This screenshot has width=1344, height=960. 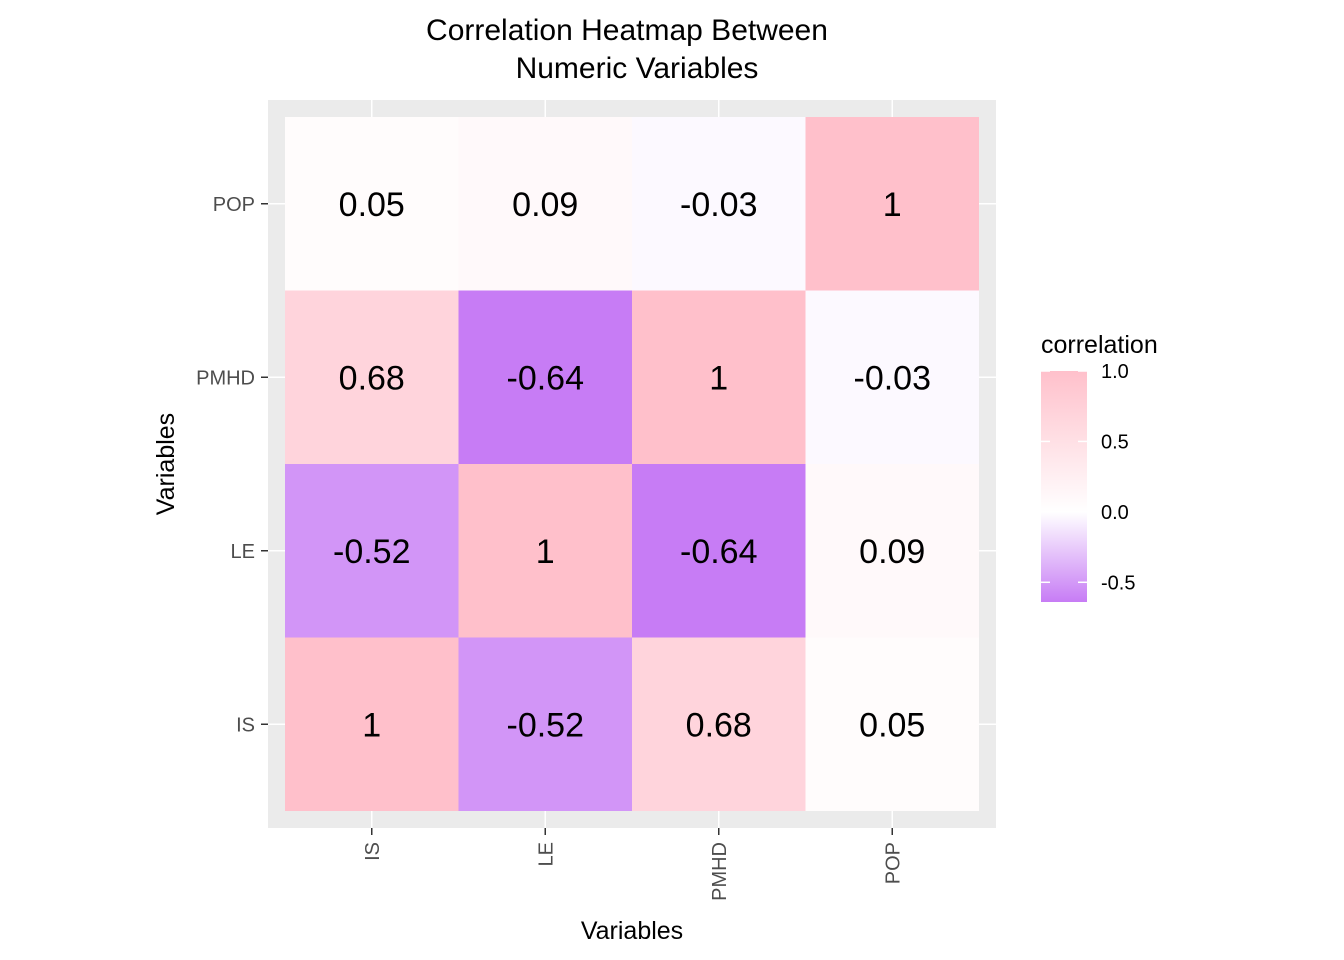 I want to click on cell-value-pop-le: 0.09, so click(x=892, y=552).